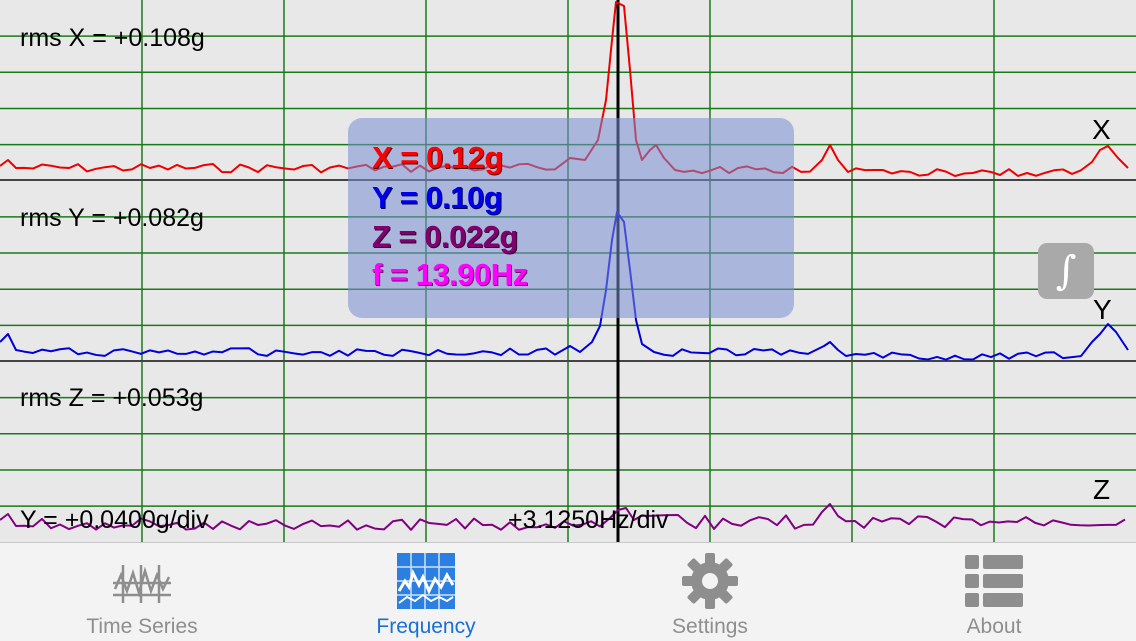 The width and height of the screenshot is (1136, 641). I want to click on integral-icon: ∫, so click(1066, 271).